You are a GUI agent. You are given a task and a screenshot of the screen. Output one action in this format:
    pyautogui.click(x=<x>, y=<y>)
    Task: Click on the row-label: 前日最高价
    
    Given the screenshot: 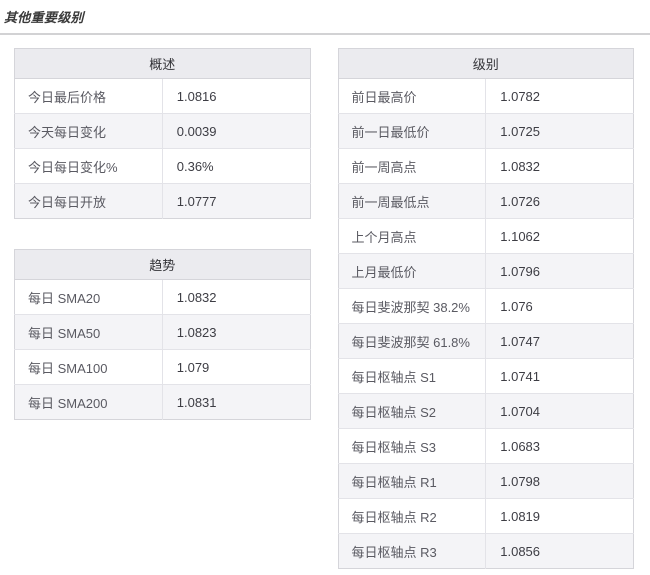 What is the action you would take?
    pyautogui.click(x=412, y=96)
    